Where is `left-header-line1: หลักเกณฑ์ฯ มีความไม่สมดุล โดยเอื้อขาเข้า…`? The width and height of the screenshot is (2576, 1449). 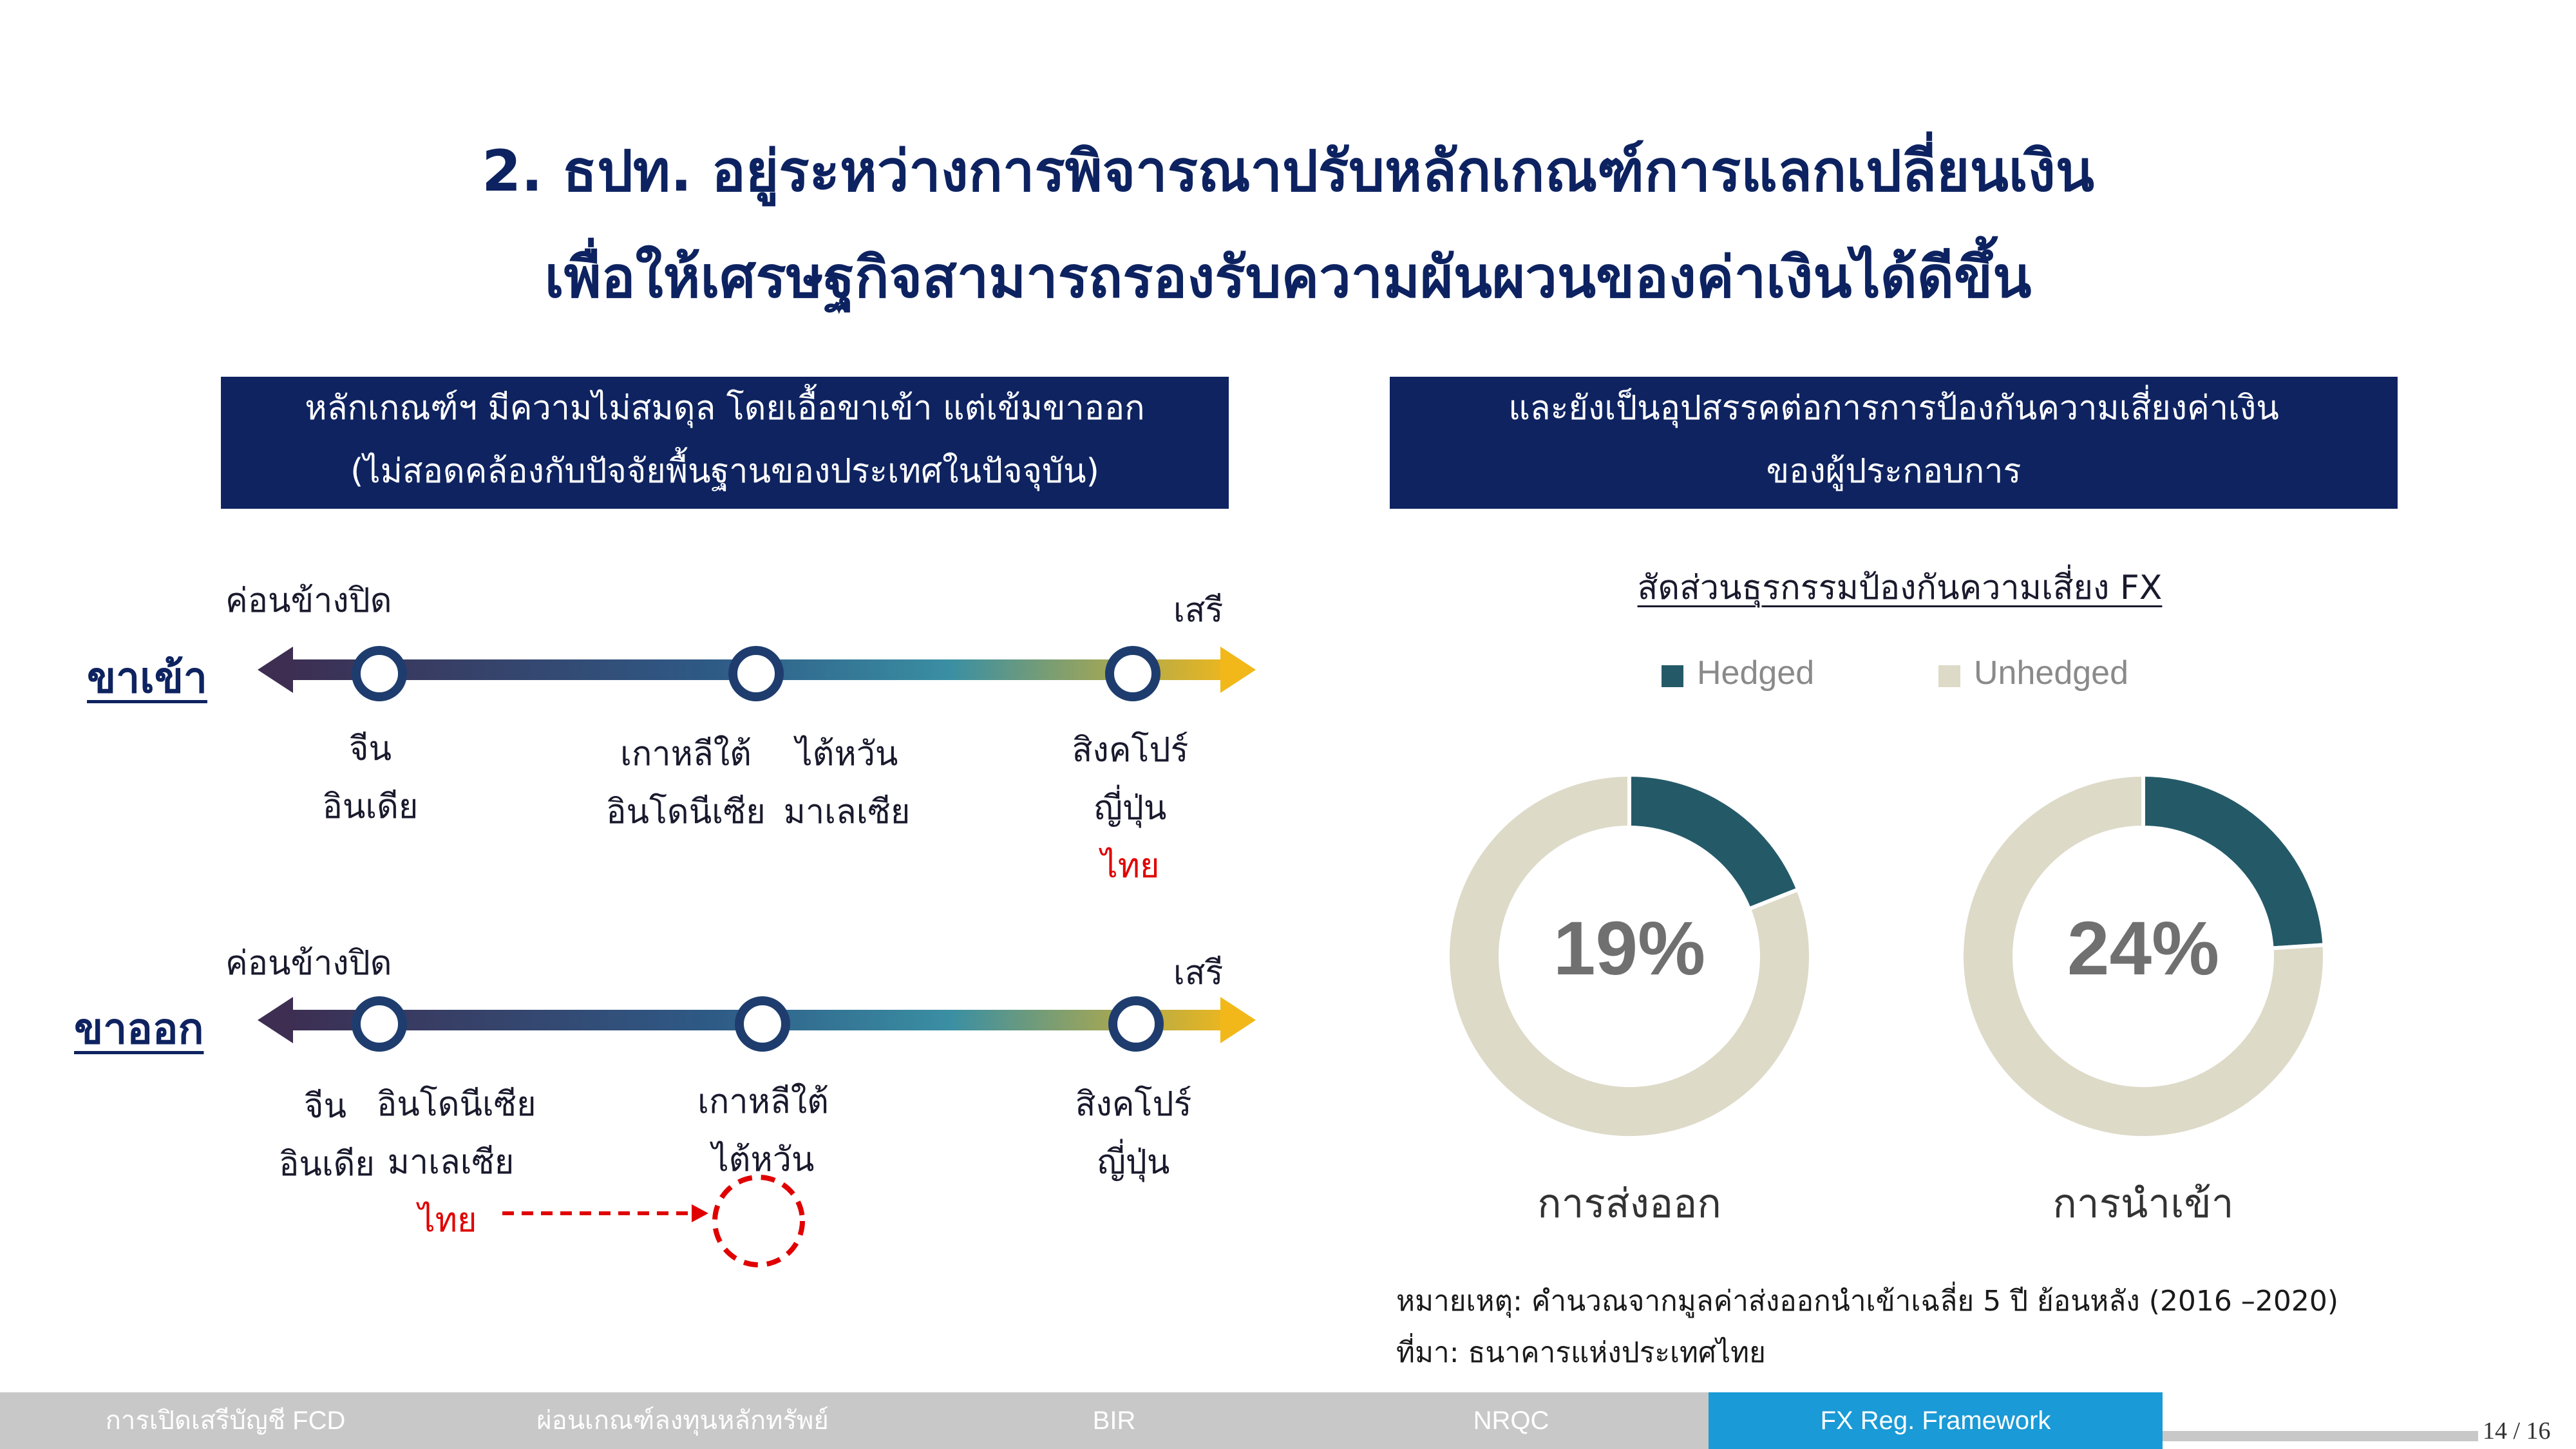
left-header-line1: หลักเกณฑ์ฯ มีความไม่สมดุล โดยเอื้อขาเข้า… is located at coordinates (725, 409).